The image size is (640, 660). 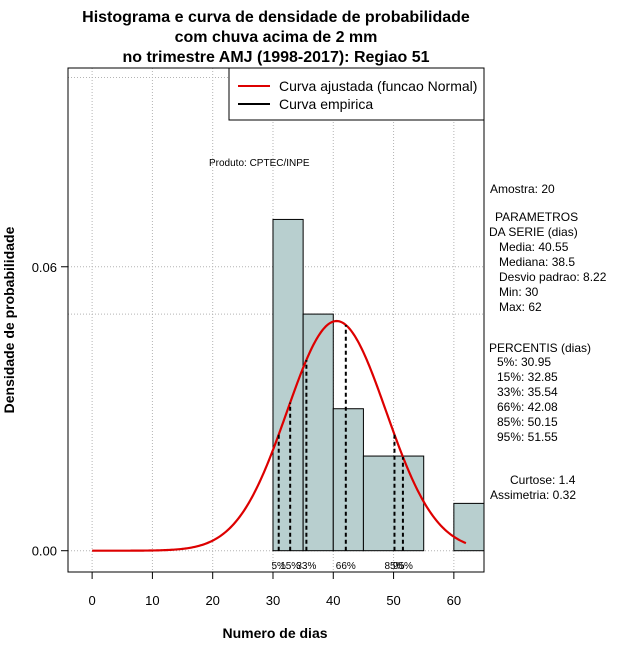 I want to click on sample-size: Amostra: 20, so click(x=522, y=189).